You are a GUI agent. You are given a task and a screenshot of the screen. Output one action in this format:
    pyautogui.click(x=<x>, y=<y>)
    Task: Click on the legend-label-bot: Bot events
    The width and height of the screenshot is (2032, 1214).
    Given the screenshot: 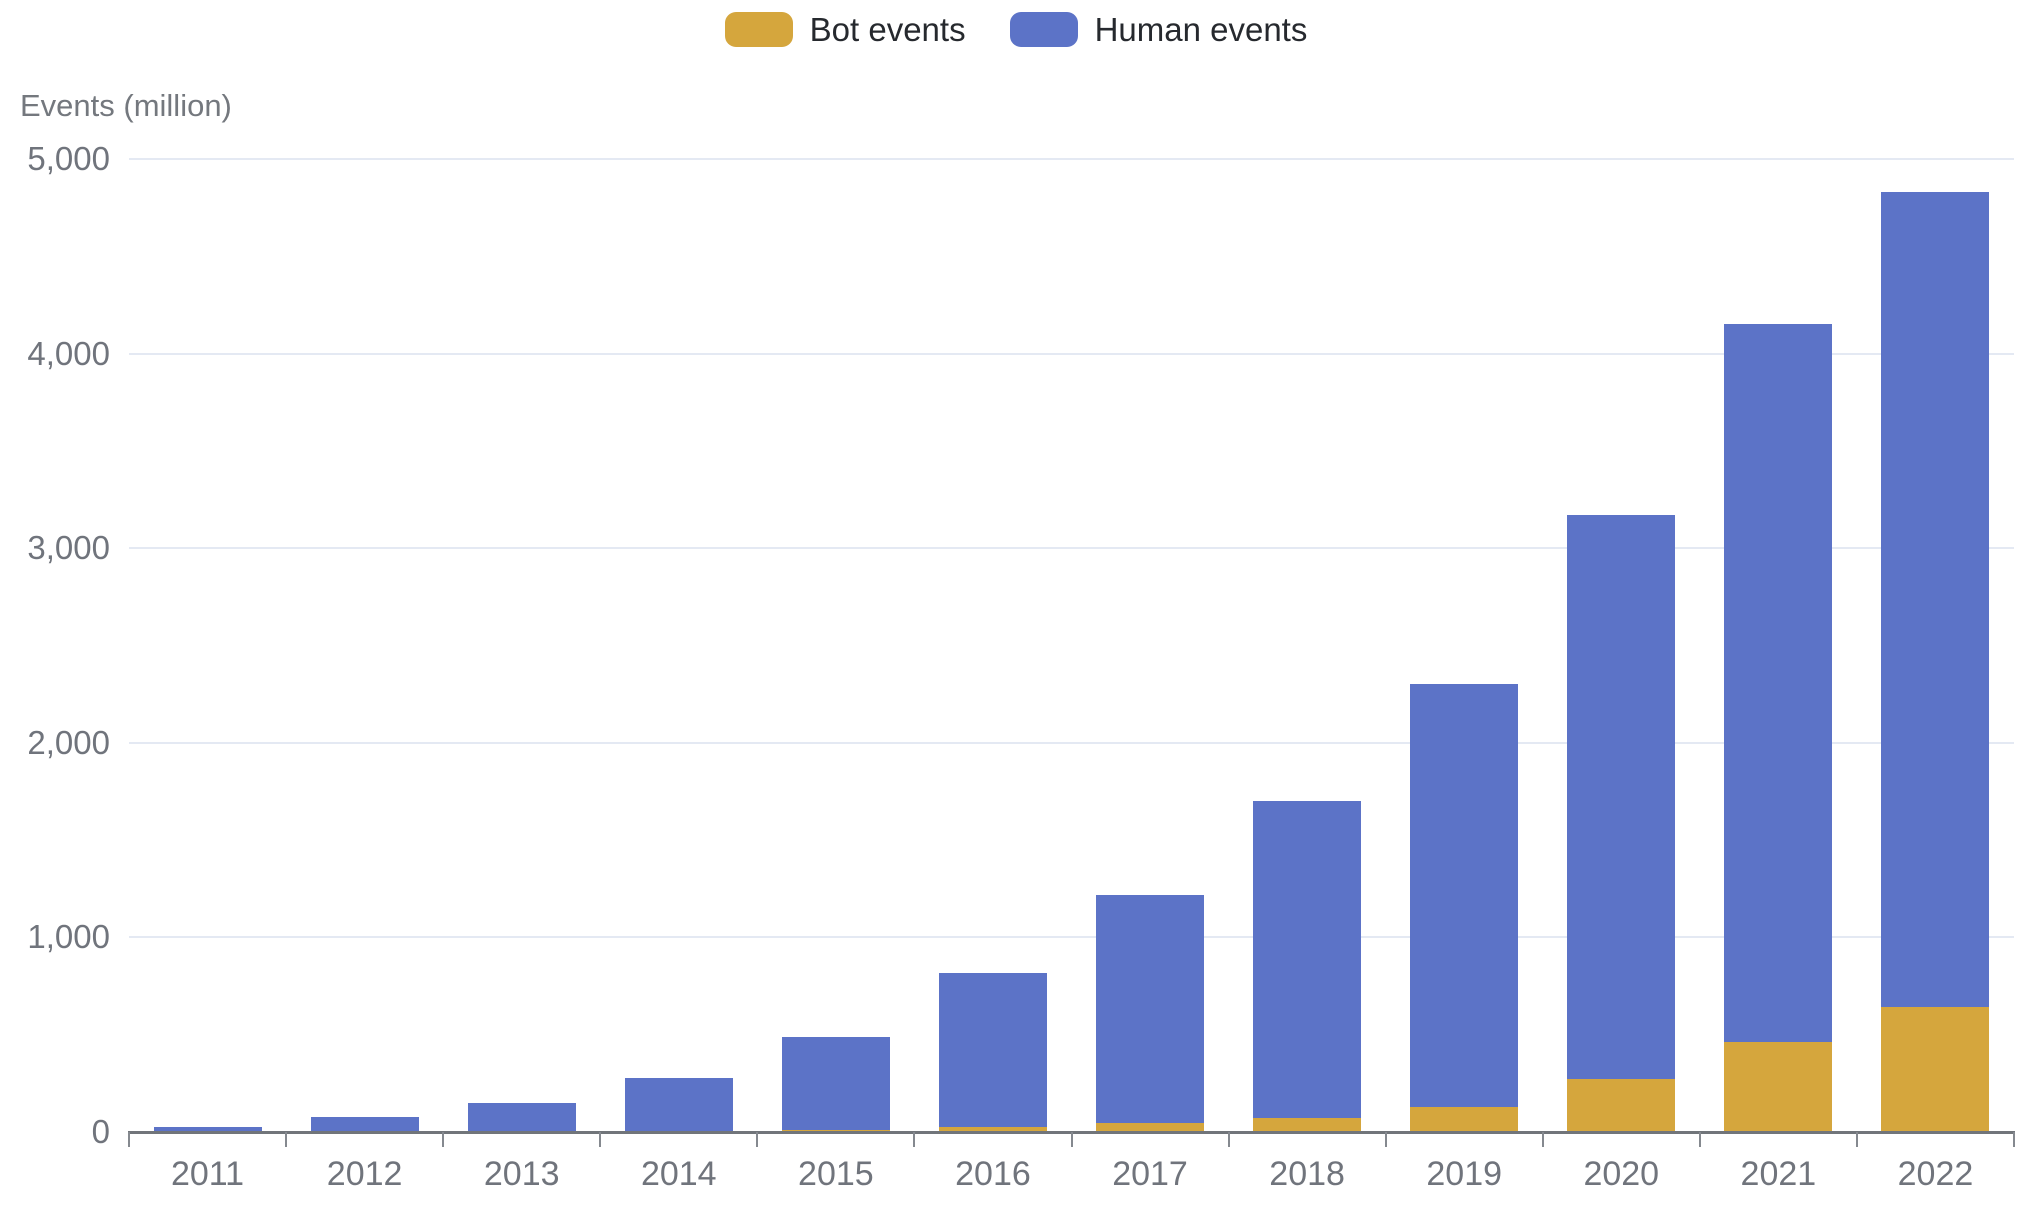 What is the action you would take?
    pyautogui.click(x=887, y=29)
    